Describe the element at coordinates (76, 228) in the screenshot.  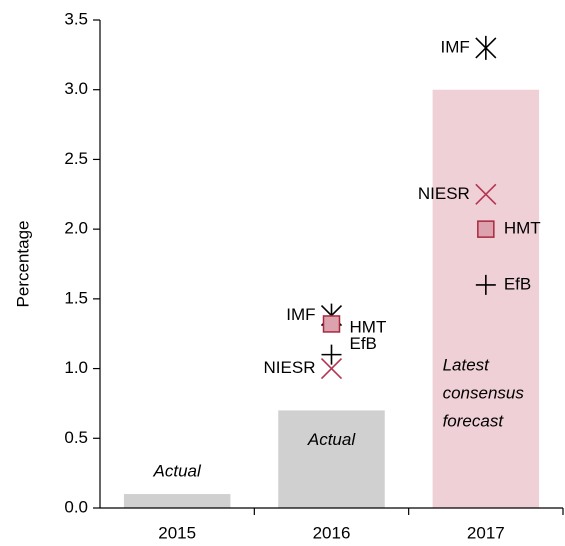
I see `y-tick-label: 2.0` at that location.